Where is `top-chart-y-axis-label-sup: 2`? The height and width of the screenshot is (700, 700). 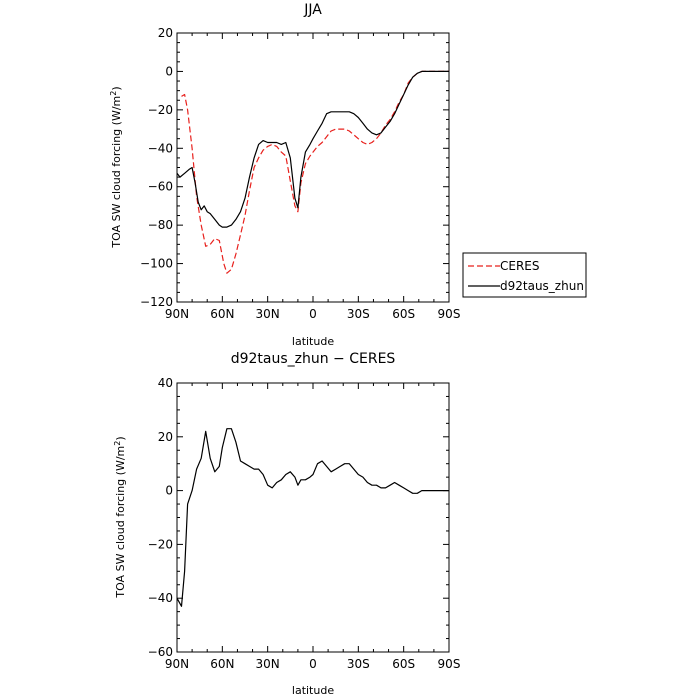 top-chart-y-axis-label-sup: 2 is located at coordinates (113, 93).